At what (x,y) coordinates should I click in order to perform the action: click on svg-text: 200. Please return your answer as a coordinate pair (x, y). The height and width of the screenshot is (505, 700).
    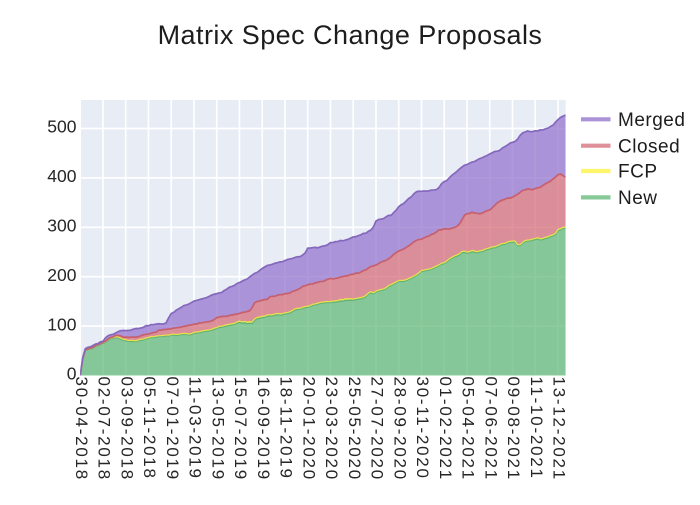
    Looking at the image, I should click on (61, 275).